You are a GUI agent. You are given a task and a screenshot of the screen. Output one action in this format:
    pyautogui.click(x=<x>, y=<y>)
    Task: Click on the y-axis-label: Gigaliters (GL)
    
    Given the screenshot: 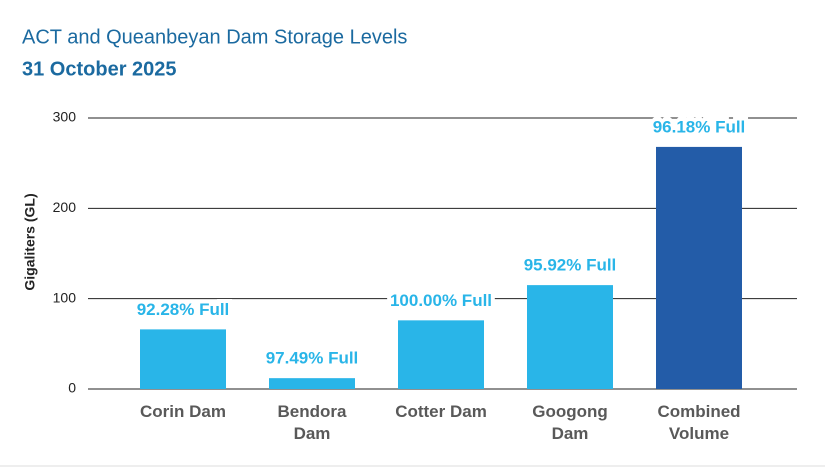 What is the action you would take?
    pyautogui.click(x=30, y=241)
    